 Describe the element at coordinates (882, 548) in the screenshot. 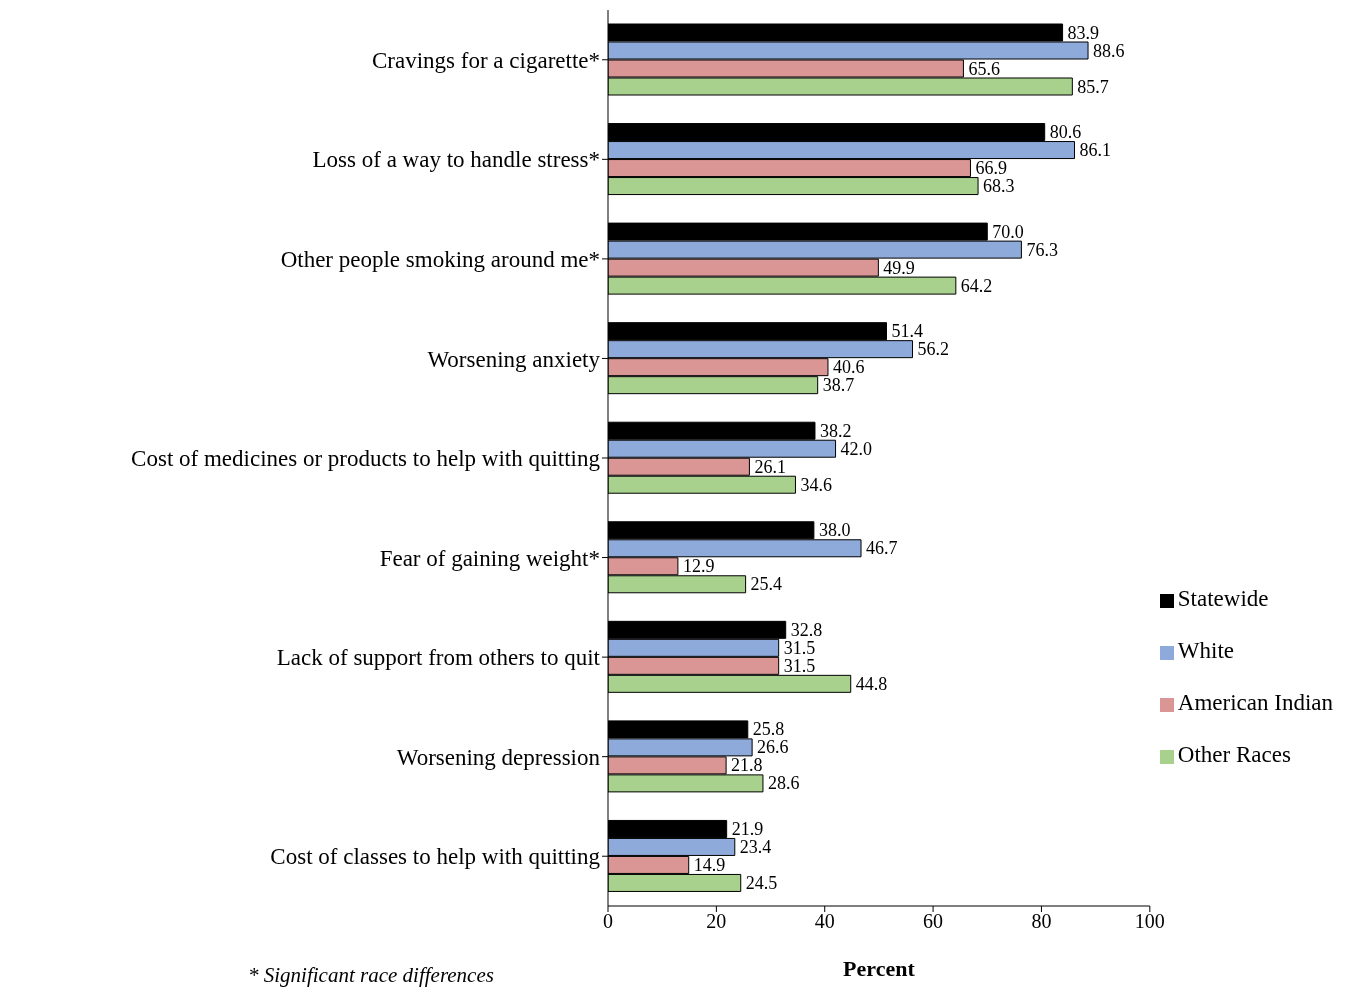

I see `data-label: 46.7` at that location.